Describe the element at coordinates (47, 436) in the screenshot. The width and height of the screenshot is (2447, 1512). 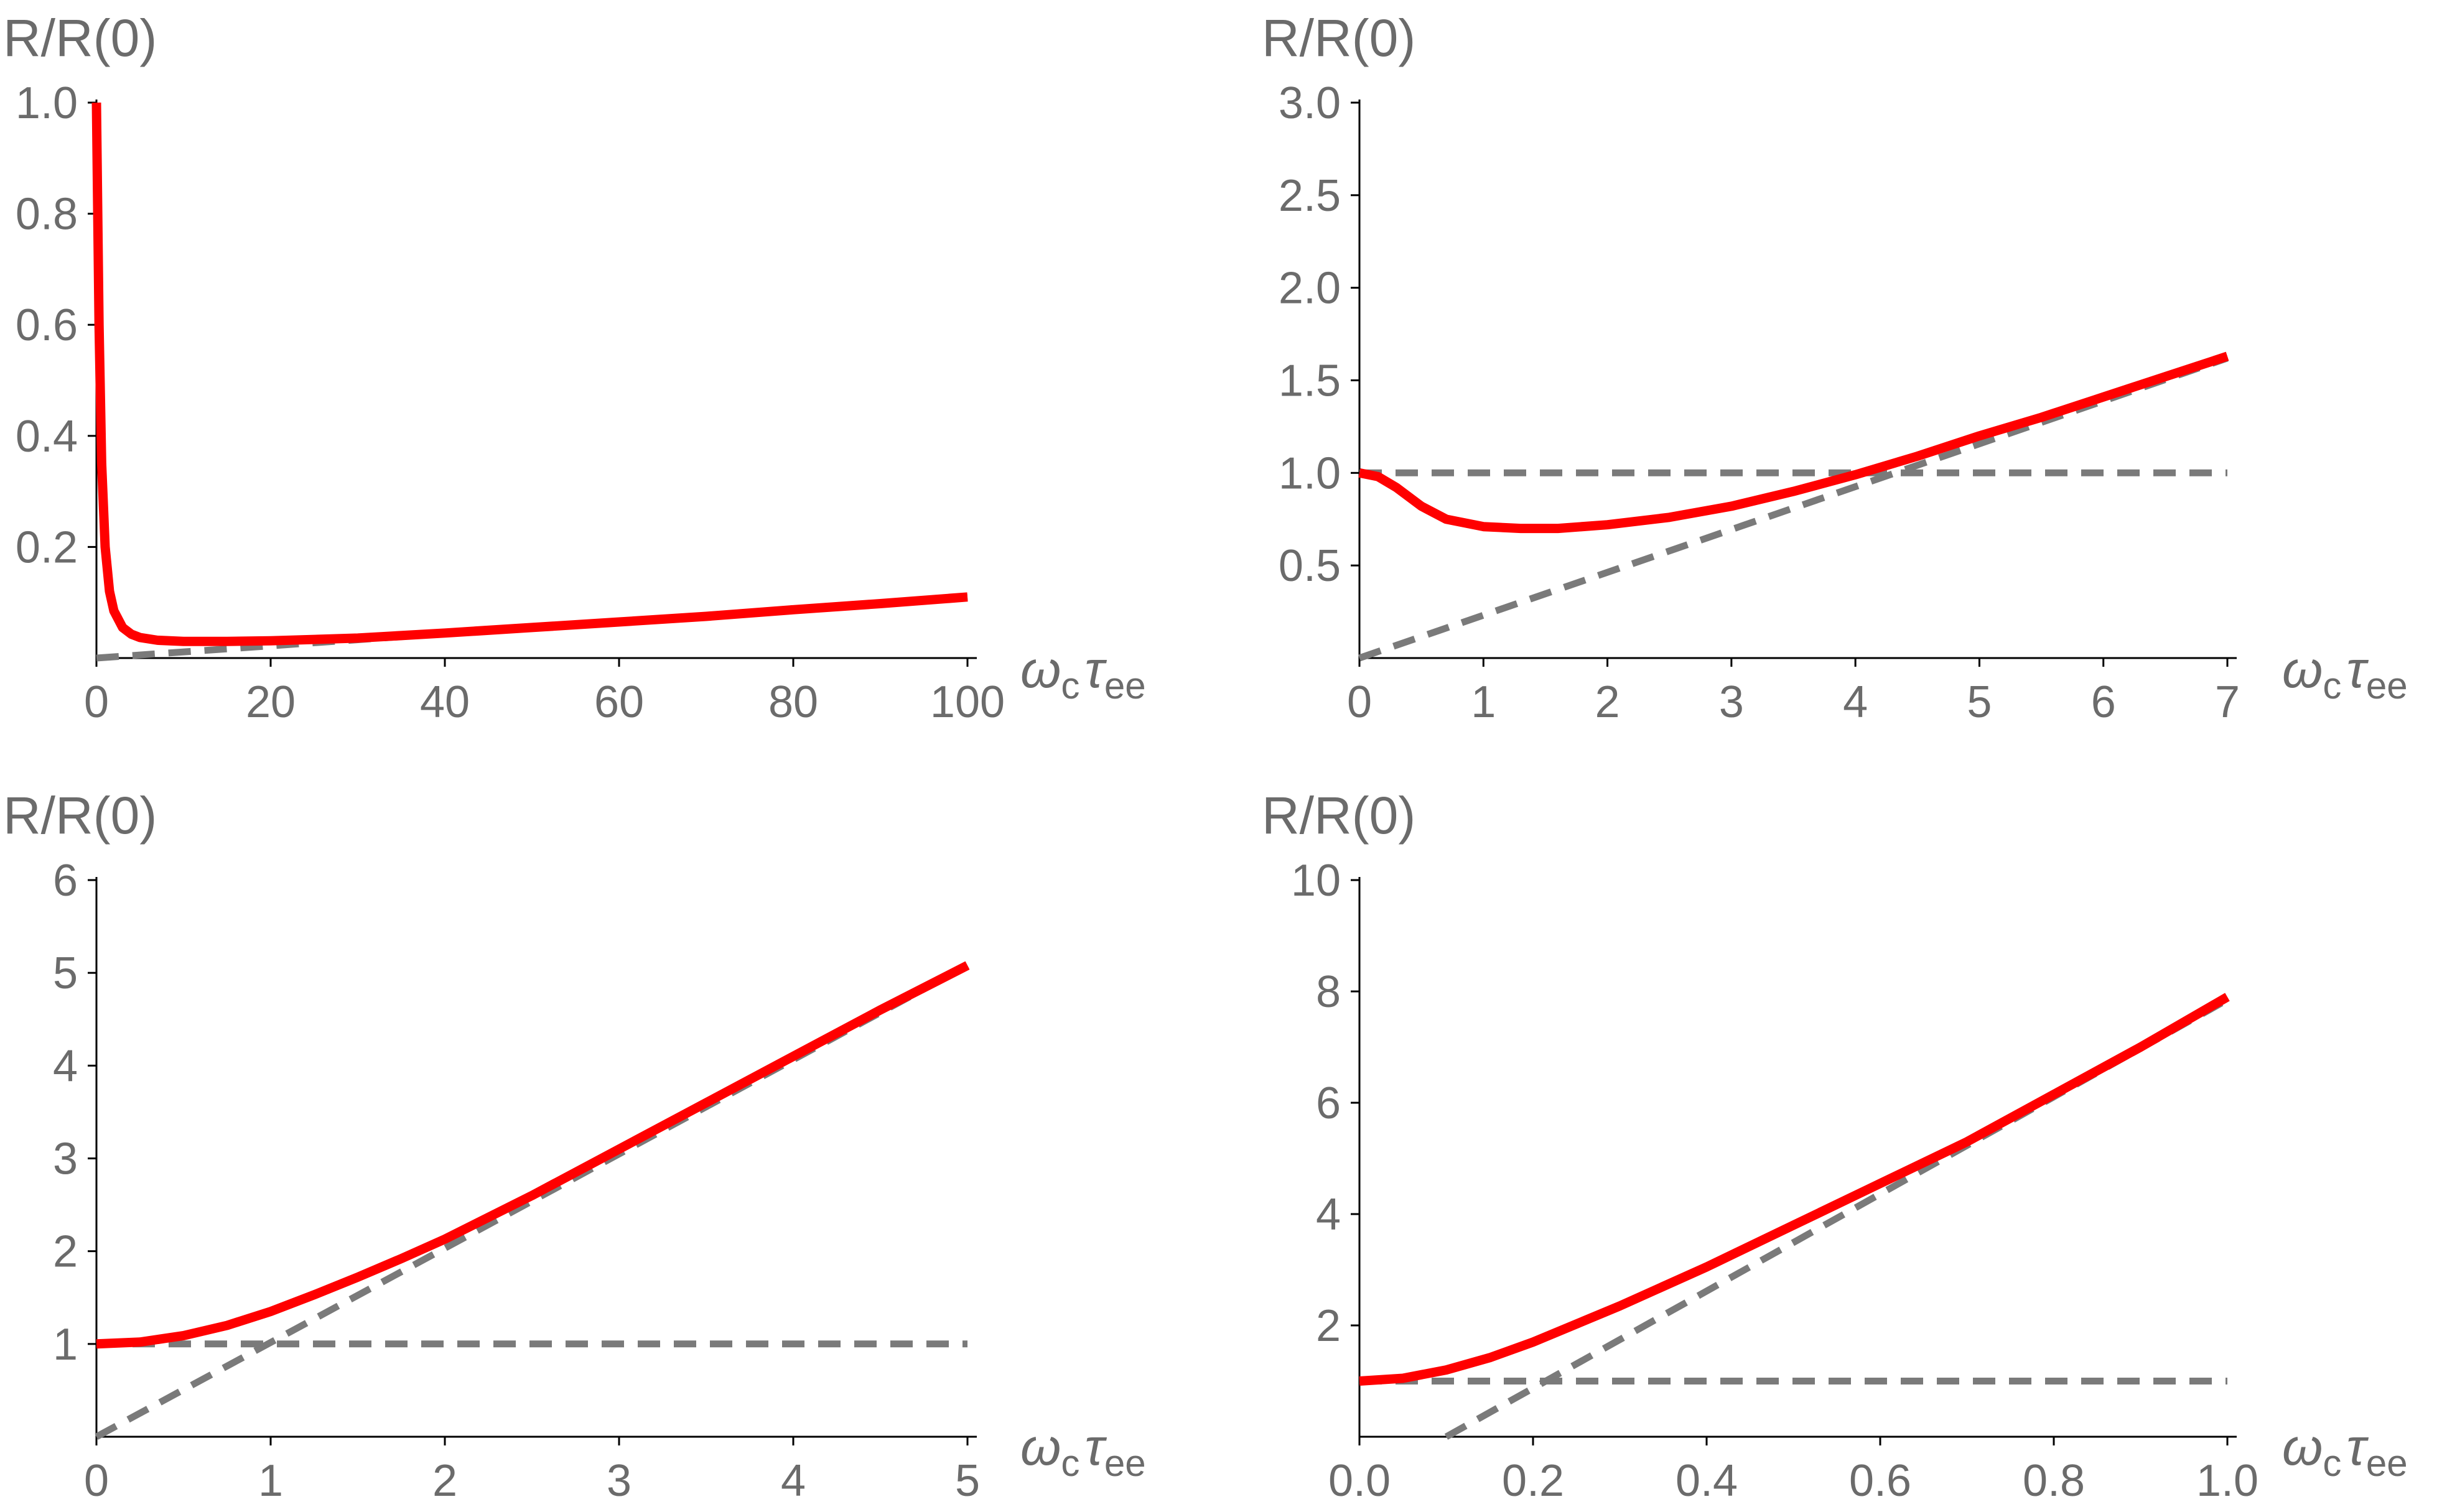
I see `y-tick-label: 0.4` at that location.